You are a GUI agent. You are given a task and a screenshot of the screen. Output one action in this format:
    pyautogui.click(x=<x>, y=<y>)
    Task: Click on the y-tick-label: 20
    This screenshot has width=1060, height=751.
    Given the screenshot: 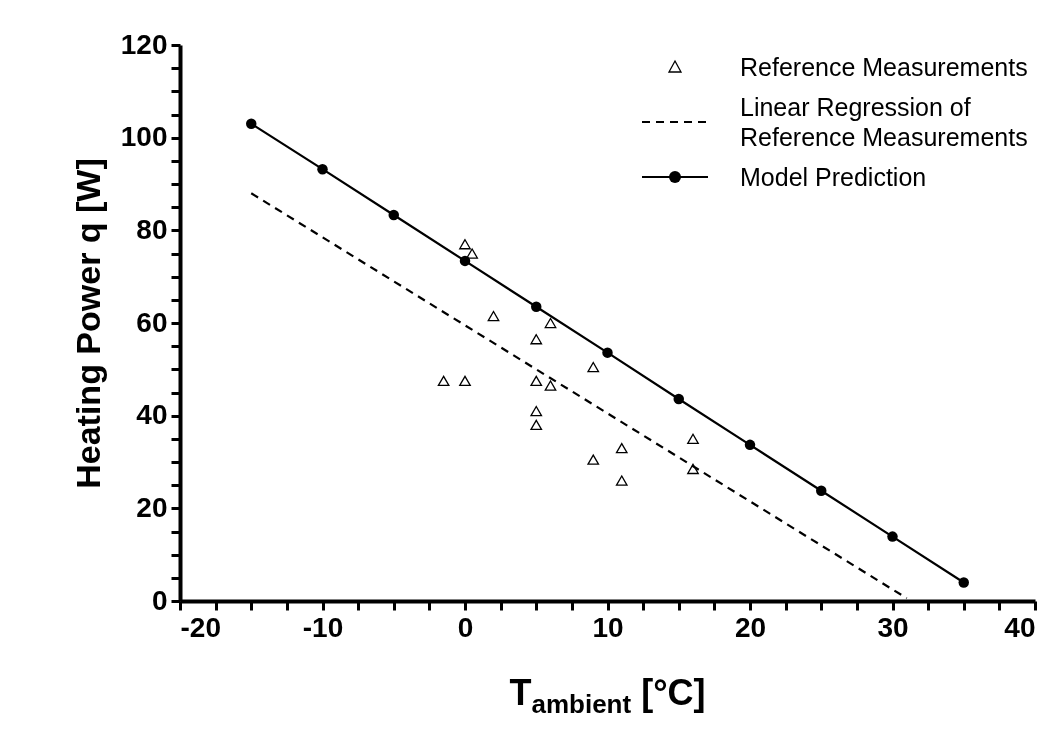 What is the action you would take?
    pyautogui.click(x=152, y=507)
    